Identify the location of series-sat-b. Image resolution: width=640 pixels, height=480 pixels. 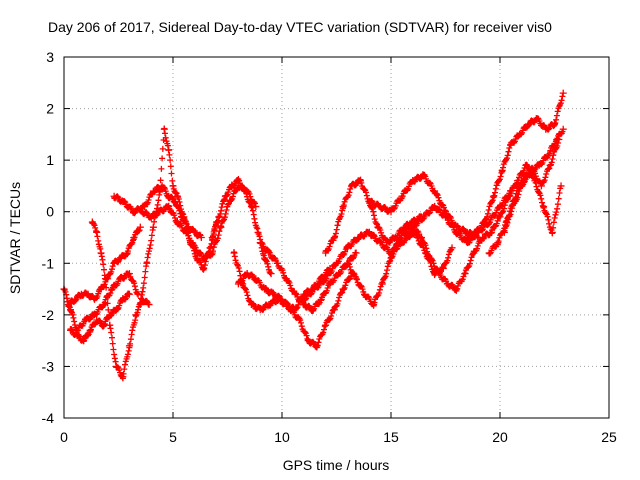
(104, 266).